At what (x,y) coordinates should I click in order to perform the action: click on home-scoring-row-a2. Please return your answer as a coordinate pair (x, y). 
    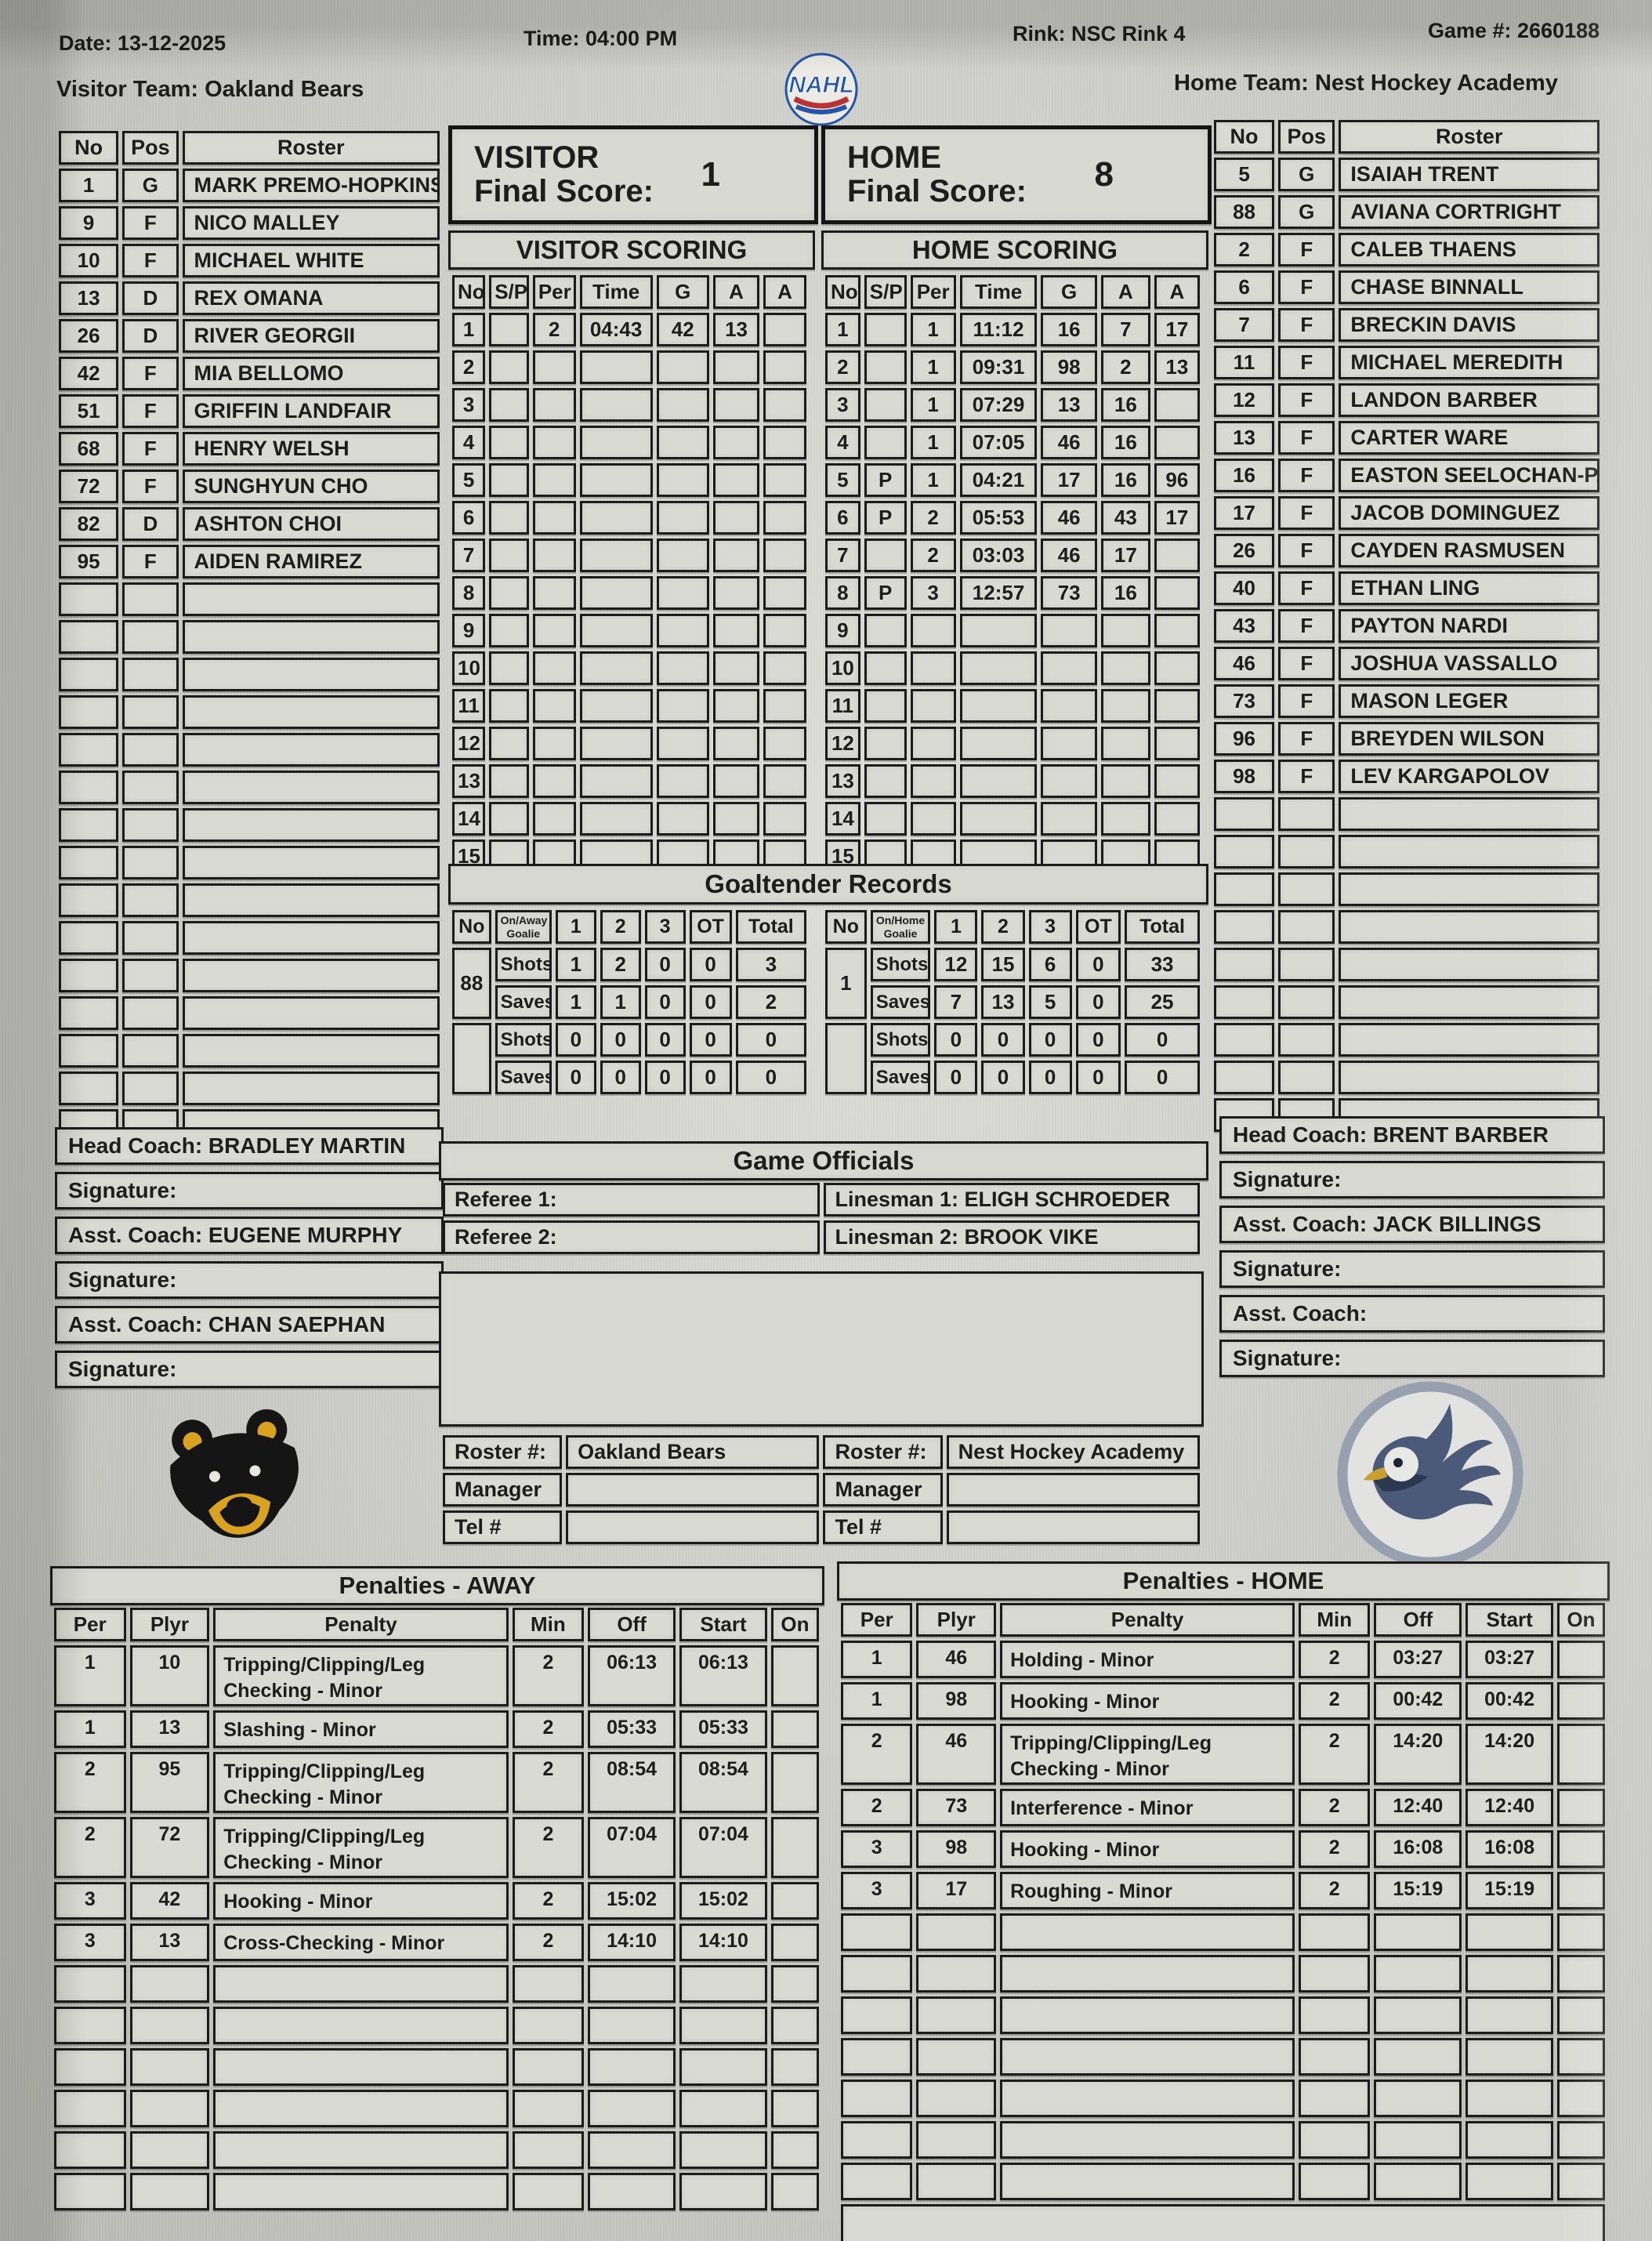
    Looking at the image, I should click on (1177, 819).